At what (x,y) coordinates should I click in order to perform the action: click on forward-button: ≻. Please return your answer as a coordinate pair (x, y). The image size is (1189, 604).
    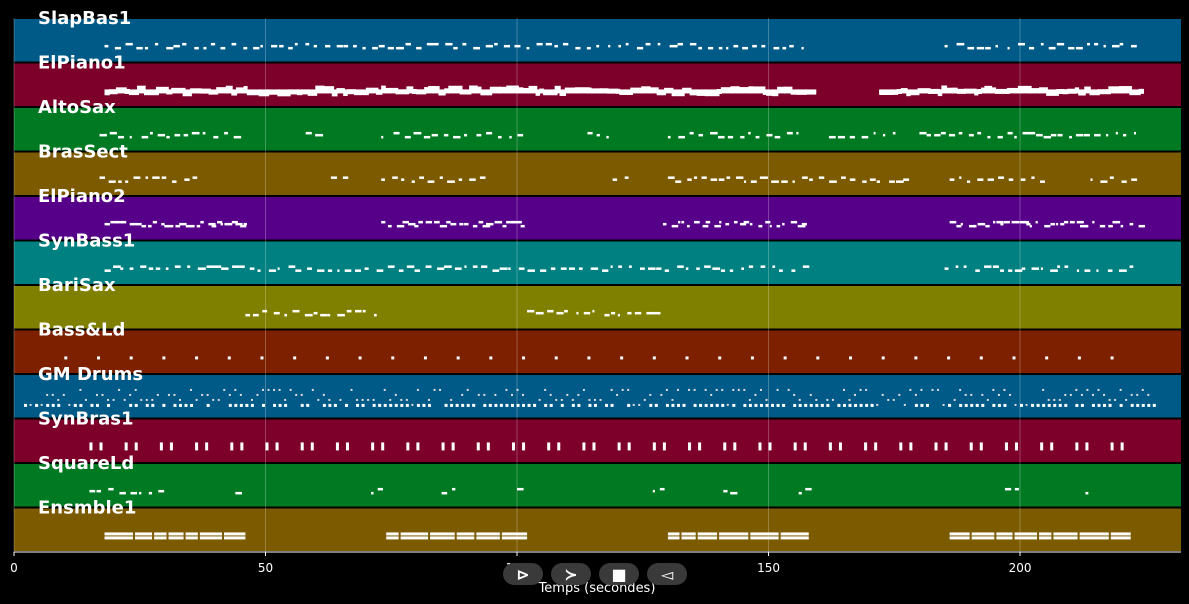
    Looking at the image, I should click on (571, 574).